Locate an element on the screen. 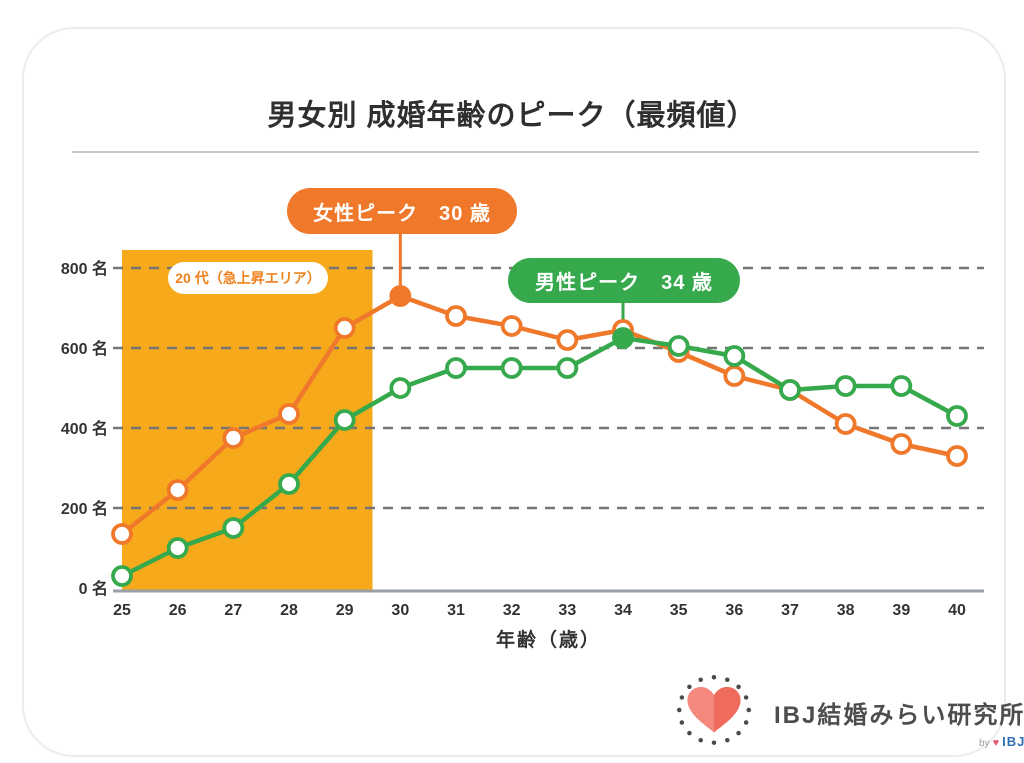 This screenshot has width=1024, height=763. byline-by-text: by is located at coordinates (984, 743).